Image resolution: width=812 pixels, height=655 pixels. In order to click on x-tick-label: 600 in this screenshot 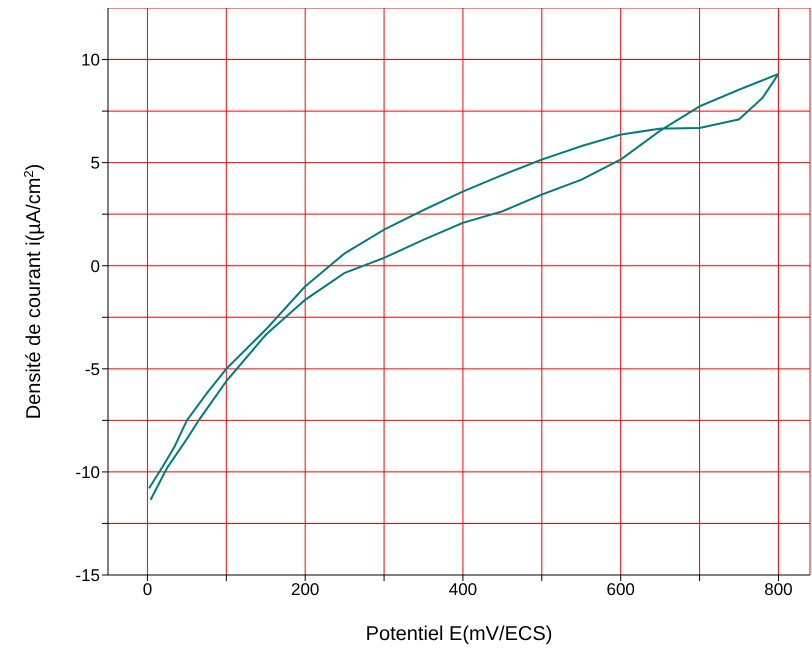, I will do `click(620, 590)`.